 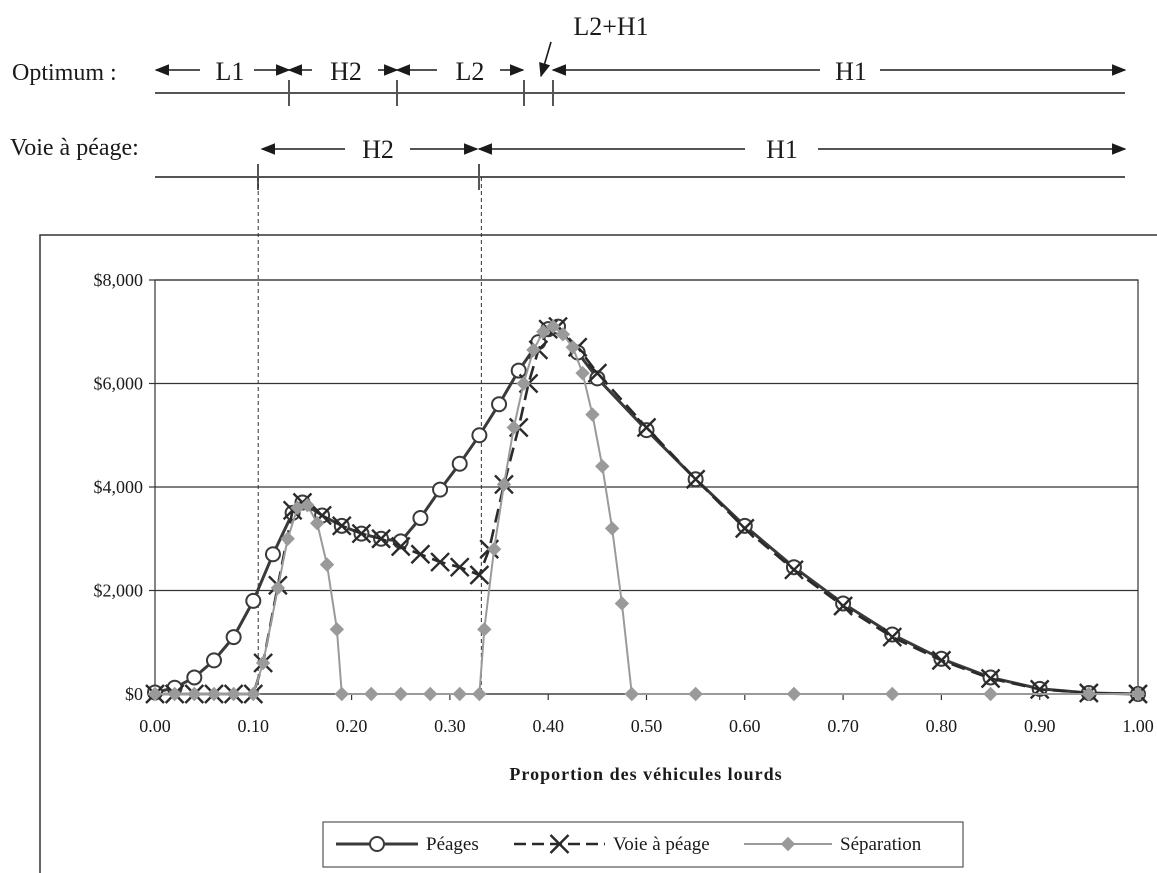 What do you see at coordinates (119, 487) in the screenshot?
I see `y-tick-label: $4,000` at bounding box center [119, 487].